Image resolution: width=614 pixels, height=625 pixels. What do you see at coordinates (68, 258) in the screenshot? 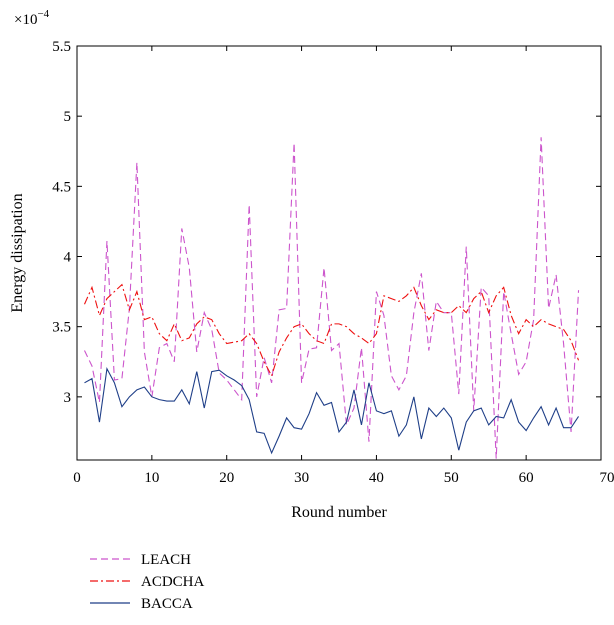
I see `y-tick-label: 4` at bounding box center [68, 258].